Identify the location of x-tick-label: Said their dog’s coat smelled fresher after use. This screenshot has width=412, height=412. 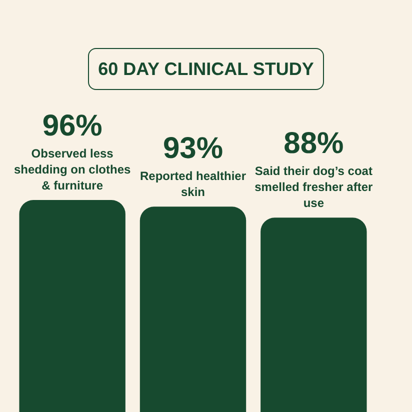
(314, 187).